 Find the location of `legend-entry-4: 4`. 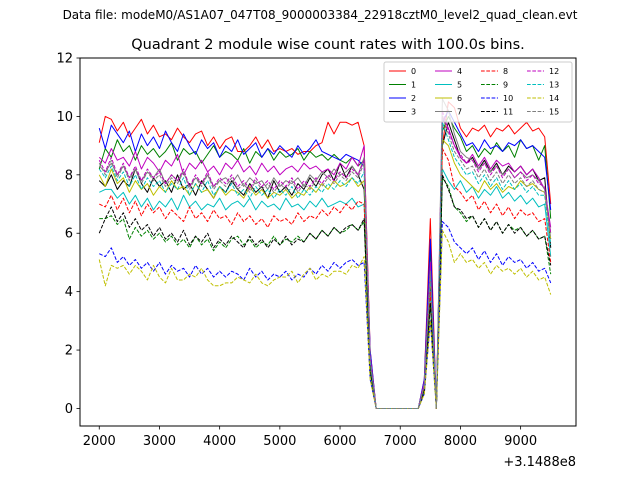

legend-entry-4: 4 is located at coordinates (448, 71).